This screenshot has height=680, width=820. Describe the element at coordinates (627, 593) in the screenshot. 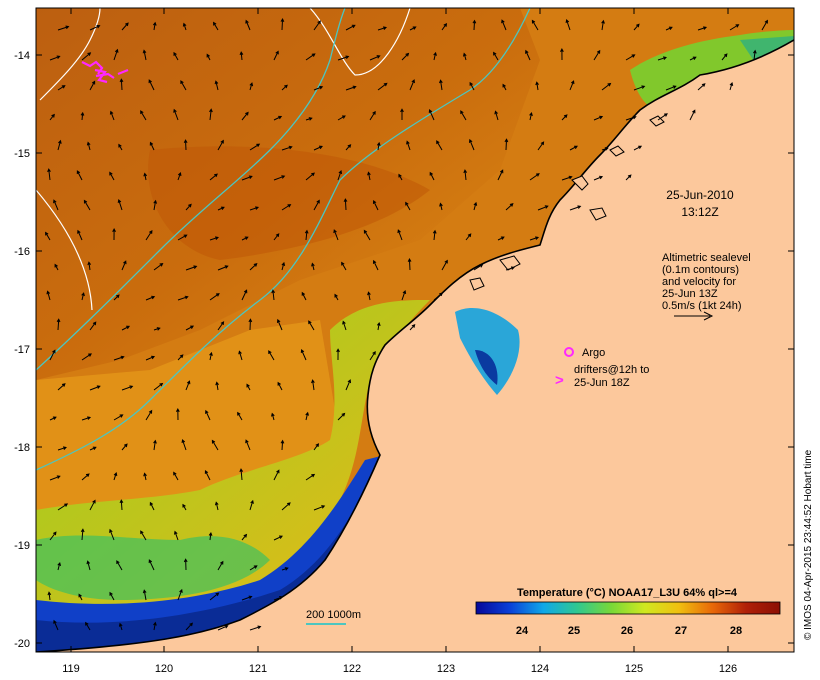

I see `colorbar-title: Temperature (°C) NOAA17_L3U 64% ql>=4` at that location.